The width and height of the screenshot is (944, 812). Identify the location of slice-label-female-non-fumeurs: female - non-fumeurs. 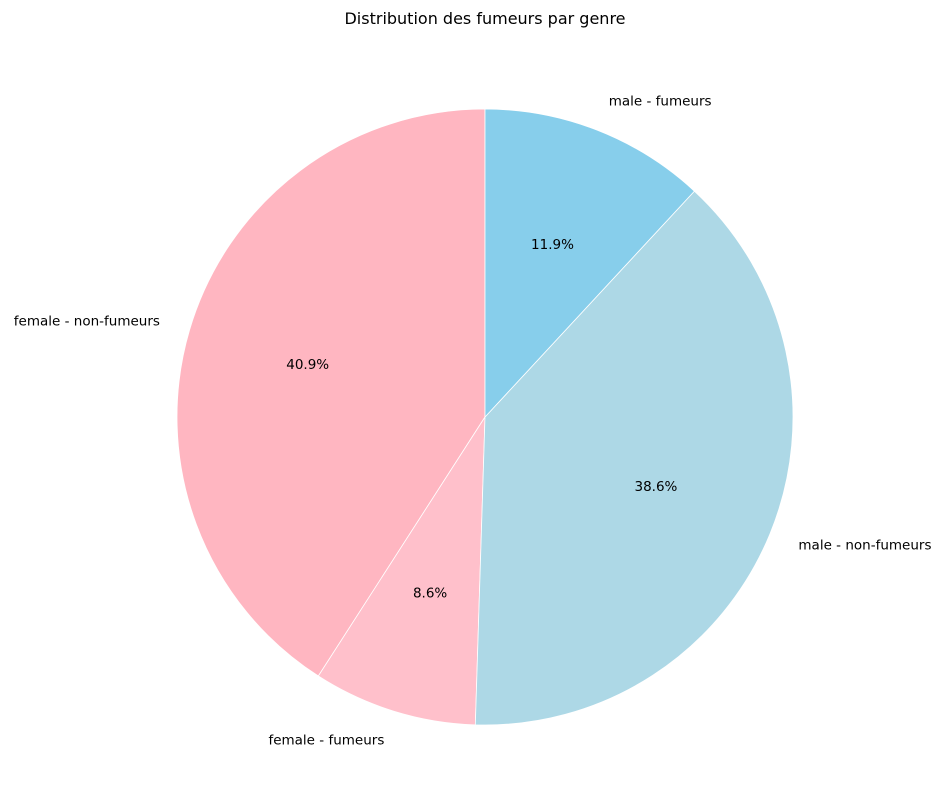
(87, 321).